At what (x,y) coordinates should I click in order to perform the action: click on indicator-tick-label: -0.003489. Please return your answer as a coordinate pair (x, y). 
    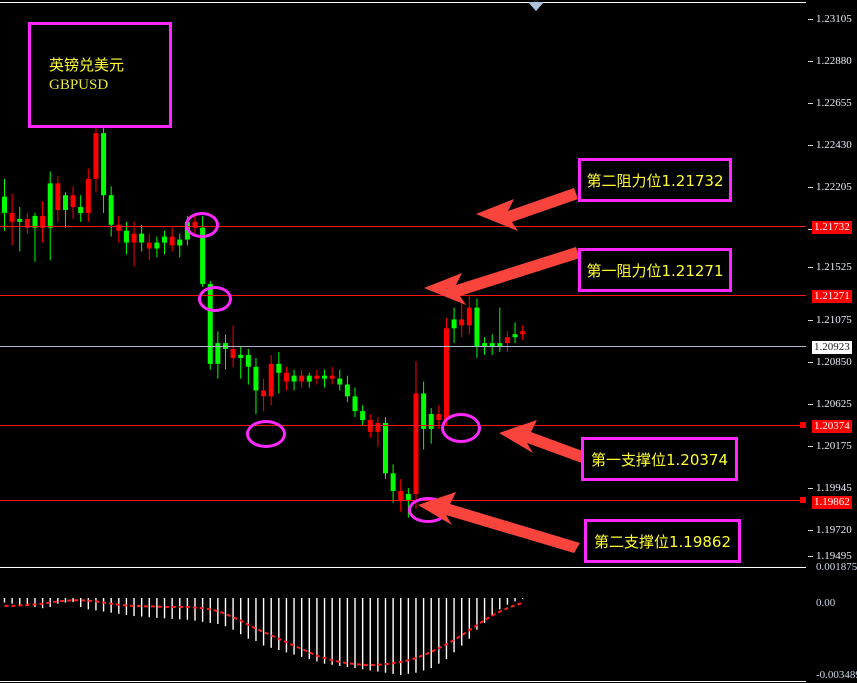
    Looking at the image, I should click on (836, 675).